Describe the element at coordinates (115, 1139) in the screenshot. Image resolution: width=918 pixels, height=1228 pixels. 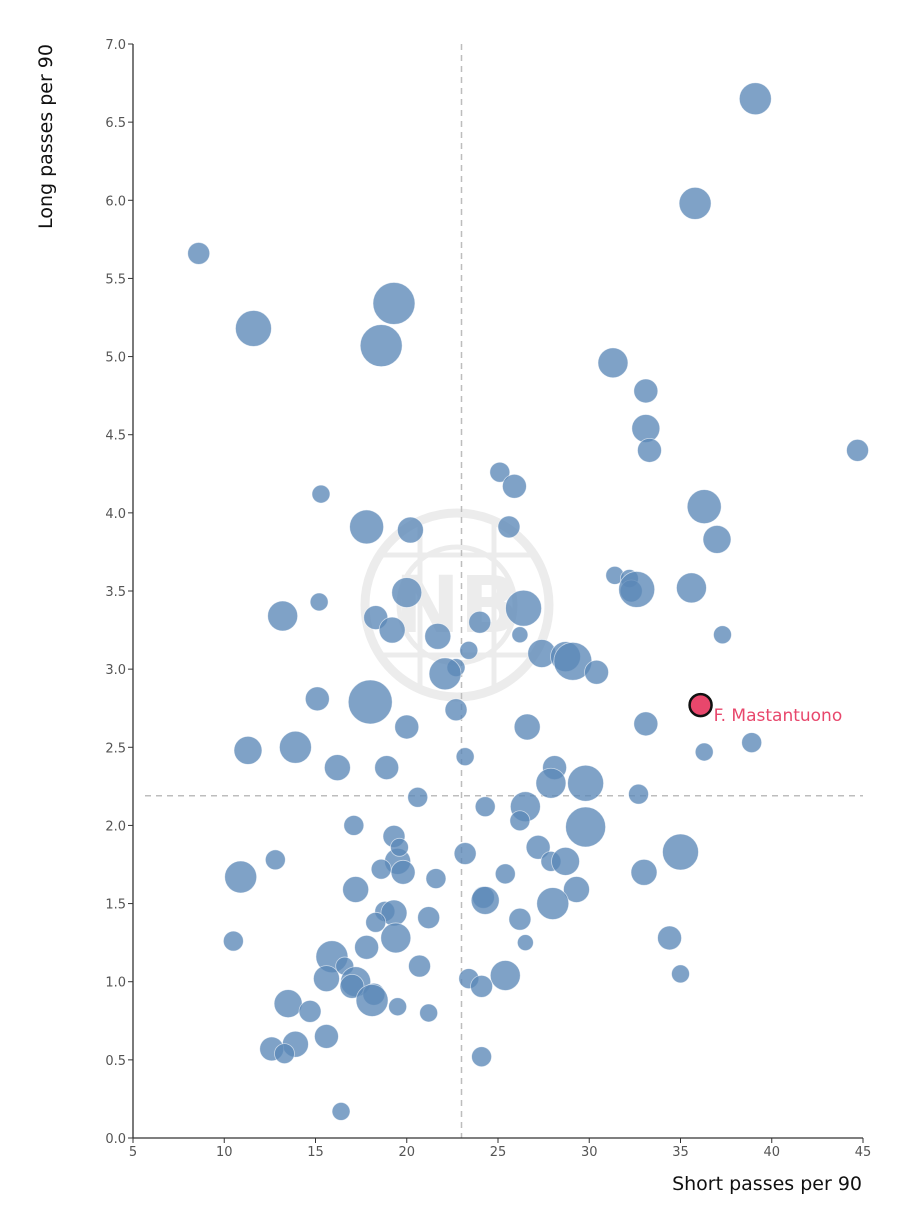
I see `y-tick-label: 0.0` at that location.